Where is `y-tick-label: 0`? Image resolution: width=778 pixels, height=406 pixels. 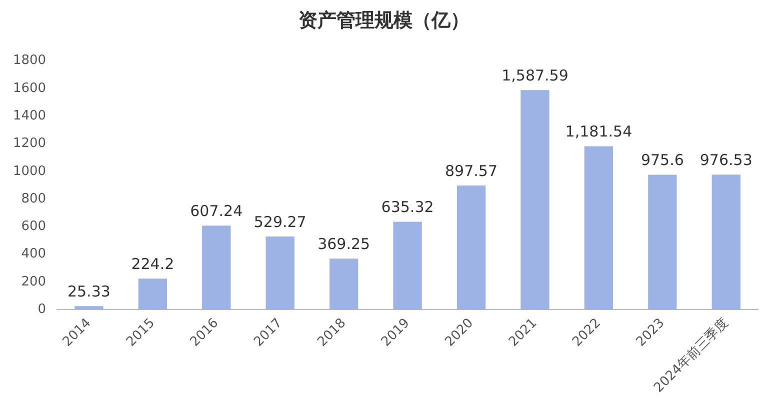 y-tick-label: 0 is located at coordinates (42, 309).